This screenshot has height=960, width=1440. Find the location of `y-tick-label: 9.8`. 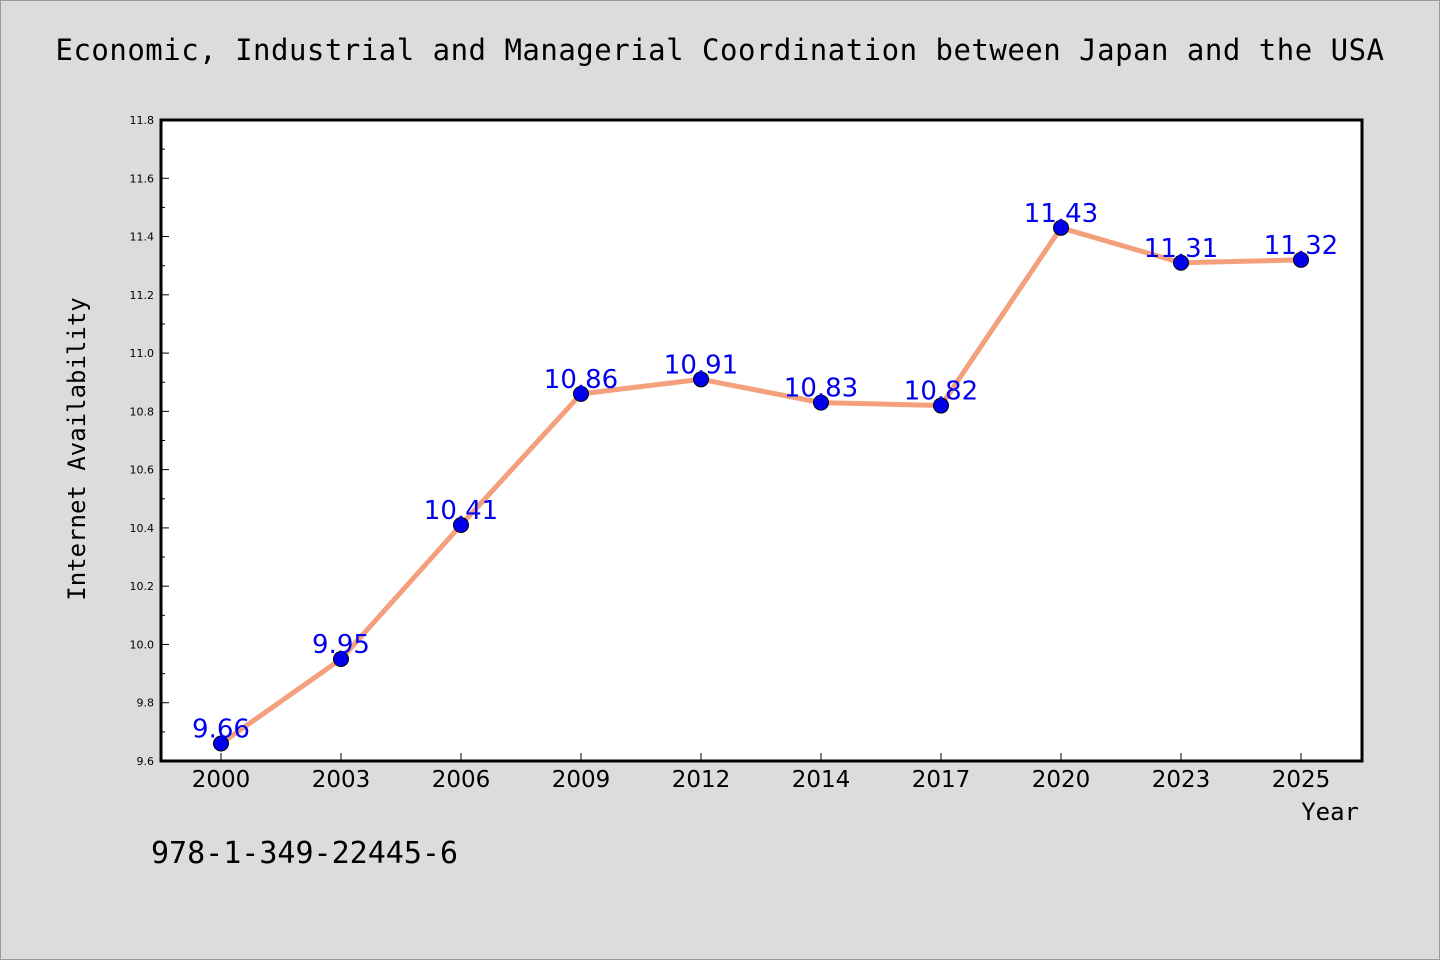

y-tick-label: 9.8 is located at coordinates (146, 703).